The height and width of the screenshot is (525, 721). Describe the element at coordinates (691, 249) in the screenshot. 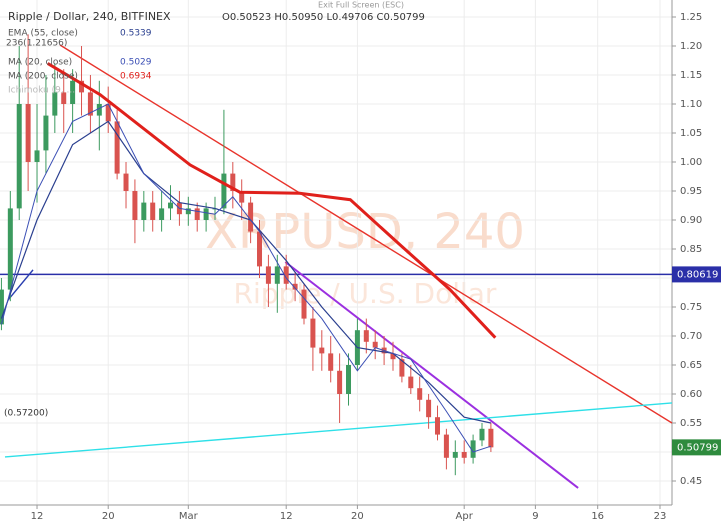

I see `y-tick-label: 0.85` at that location.